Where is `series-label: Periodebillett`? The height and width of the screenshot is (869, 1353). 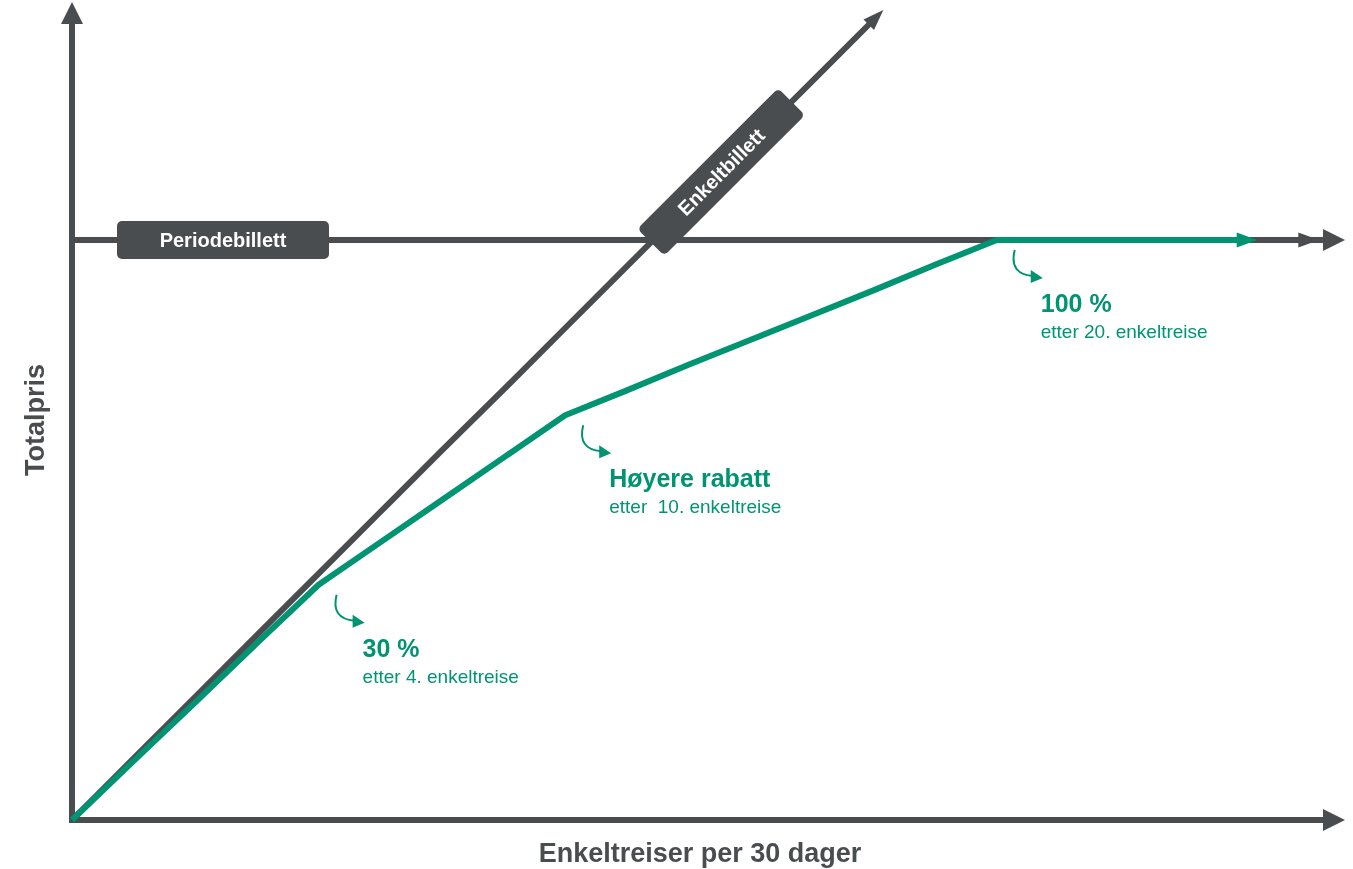 series-label: Periodebillett is located at coordinates (223, 240).